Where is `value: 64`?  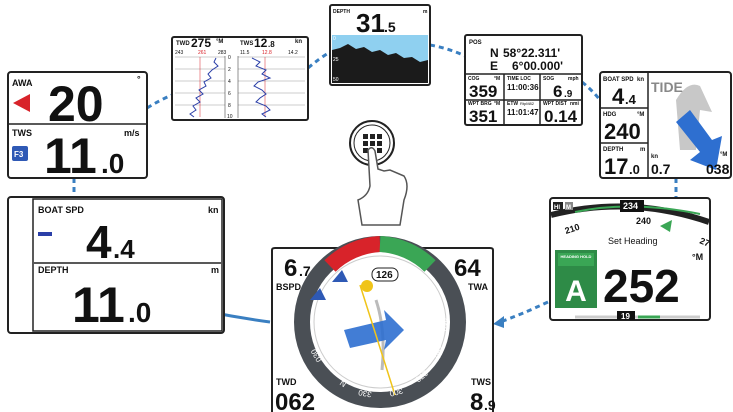
value: 64 is located at coordinates (467, 268).